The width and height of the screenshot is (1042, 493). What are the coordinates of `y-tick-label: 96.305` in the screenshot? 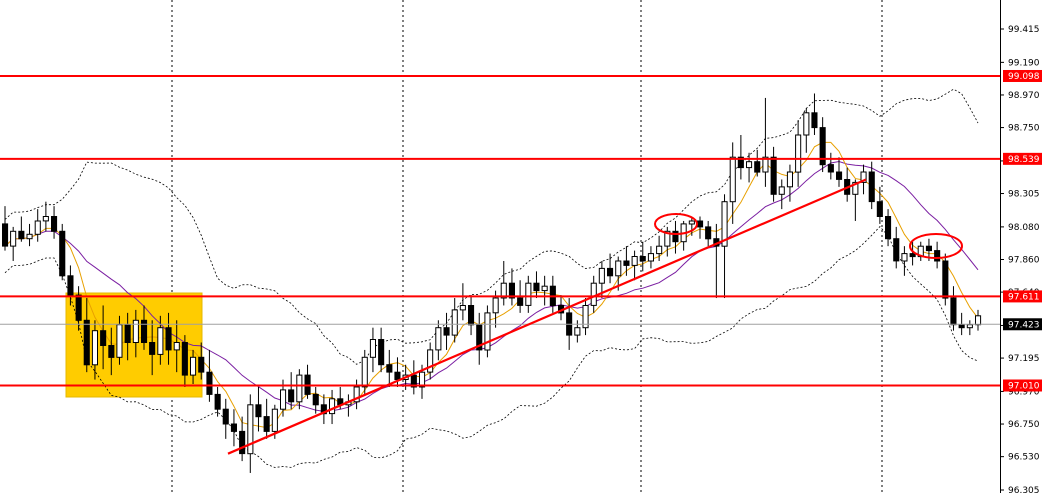 It's located at (1024, 489).